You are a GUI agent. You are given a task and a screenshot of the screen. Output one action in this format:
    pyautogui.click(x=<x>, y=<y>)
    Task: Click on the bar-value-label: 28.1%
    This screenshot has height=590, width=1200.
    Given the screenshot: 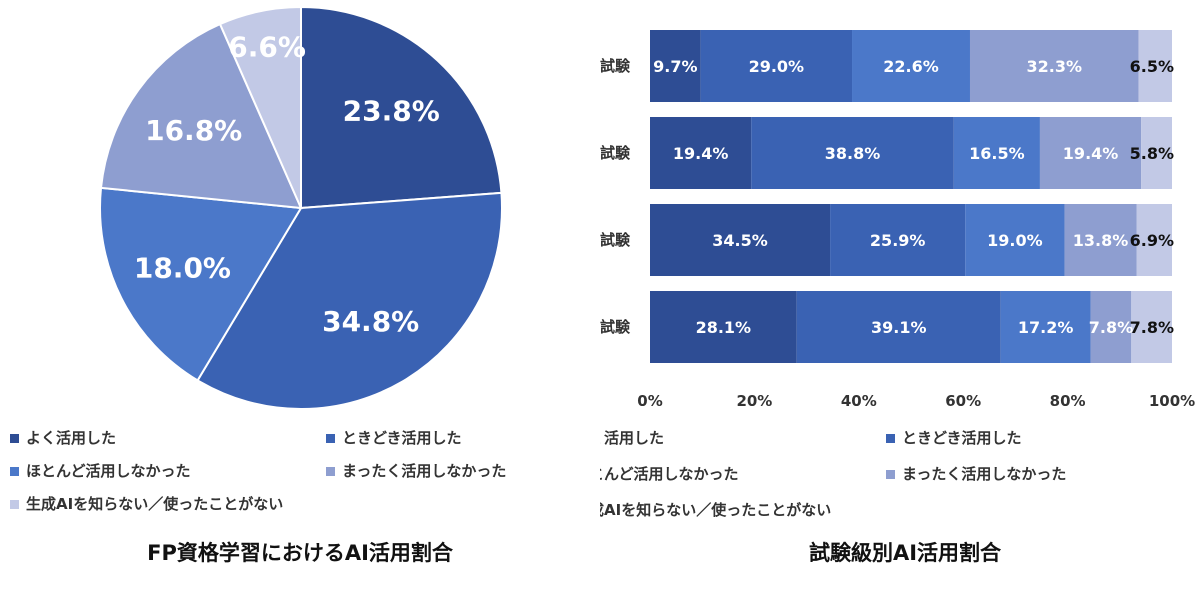 What is the action you would take?
    pyautogui.click(x=724, y=327)
    